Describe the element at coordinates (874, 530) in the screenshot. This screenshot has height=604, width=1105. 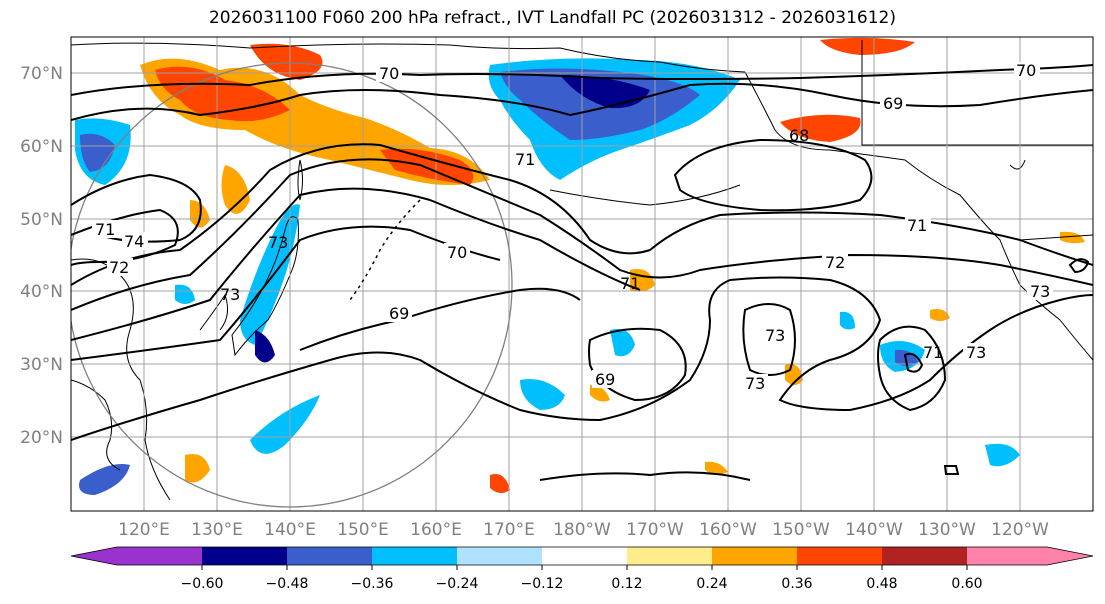
I see `lon-label: 140°W` at that location.